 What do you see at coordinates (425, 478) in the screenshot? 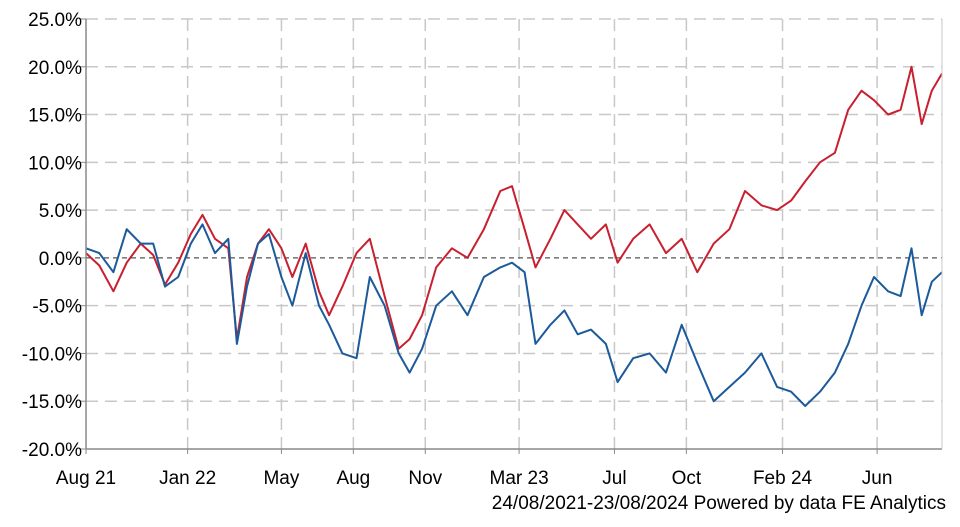
I see `x-tick-label: Nov` at bounding box center [425, 478].